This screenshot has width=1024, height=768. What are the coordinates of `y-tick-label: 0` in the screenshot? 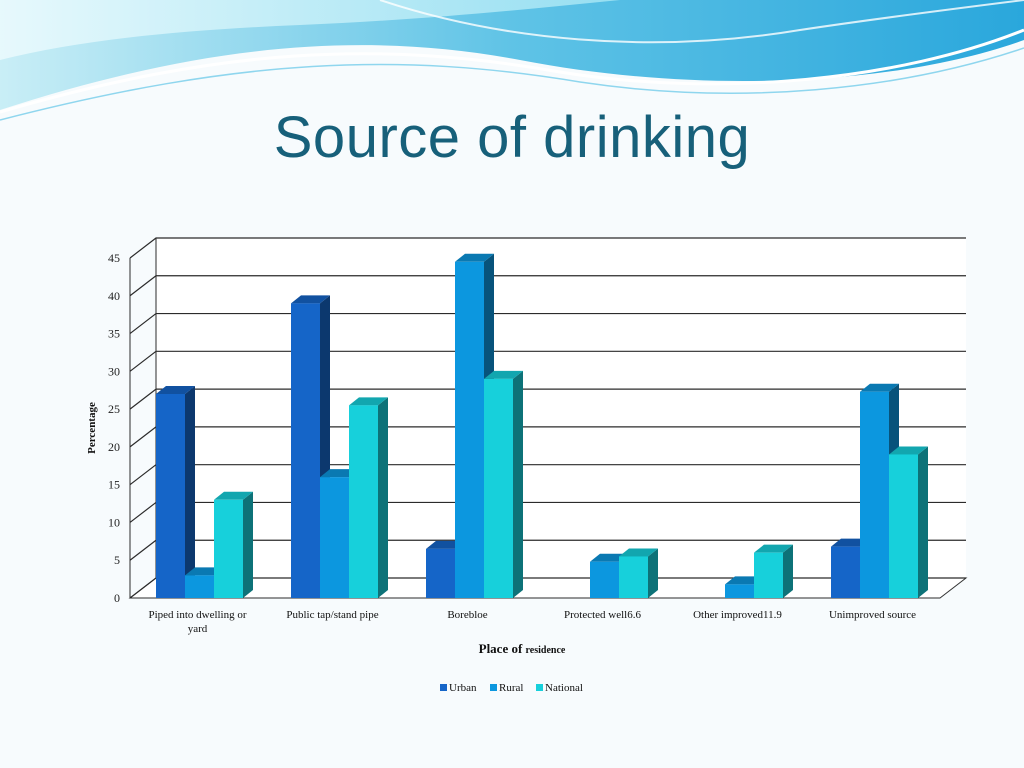 It's located at (117, 598).